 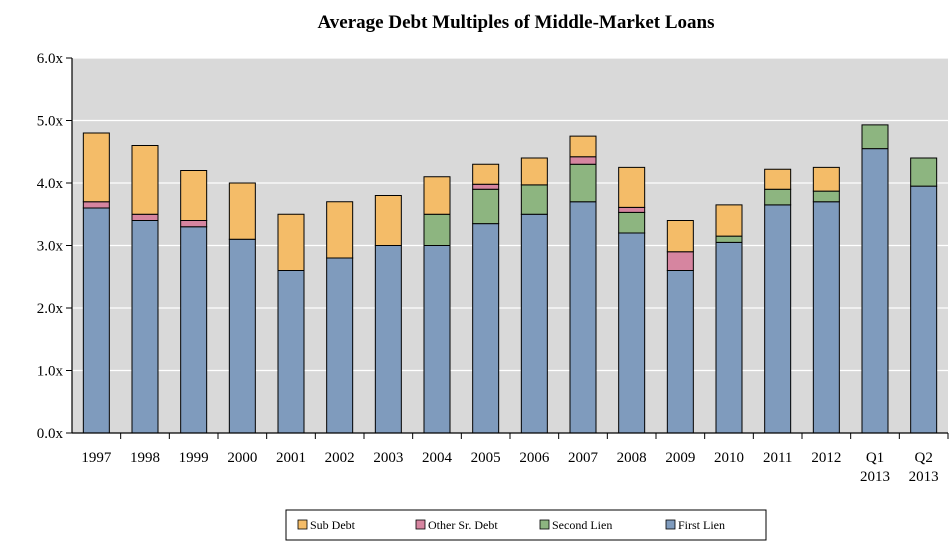 I want to click on x-tick-label: 2010, so click(x=729, y=458).